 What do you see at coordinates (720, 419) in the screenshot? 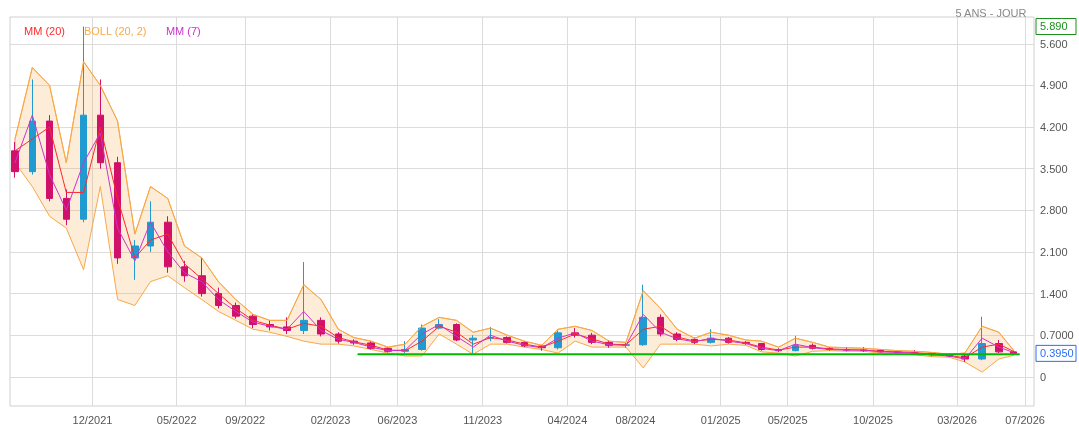
I see `x-tick-label: 01/2025` at bounding box center [720, 419].